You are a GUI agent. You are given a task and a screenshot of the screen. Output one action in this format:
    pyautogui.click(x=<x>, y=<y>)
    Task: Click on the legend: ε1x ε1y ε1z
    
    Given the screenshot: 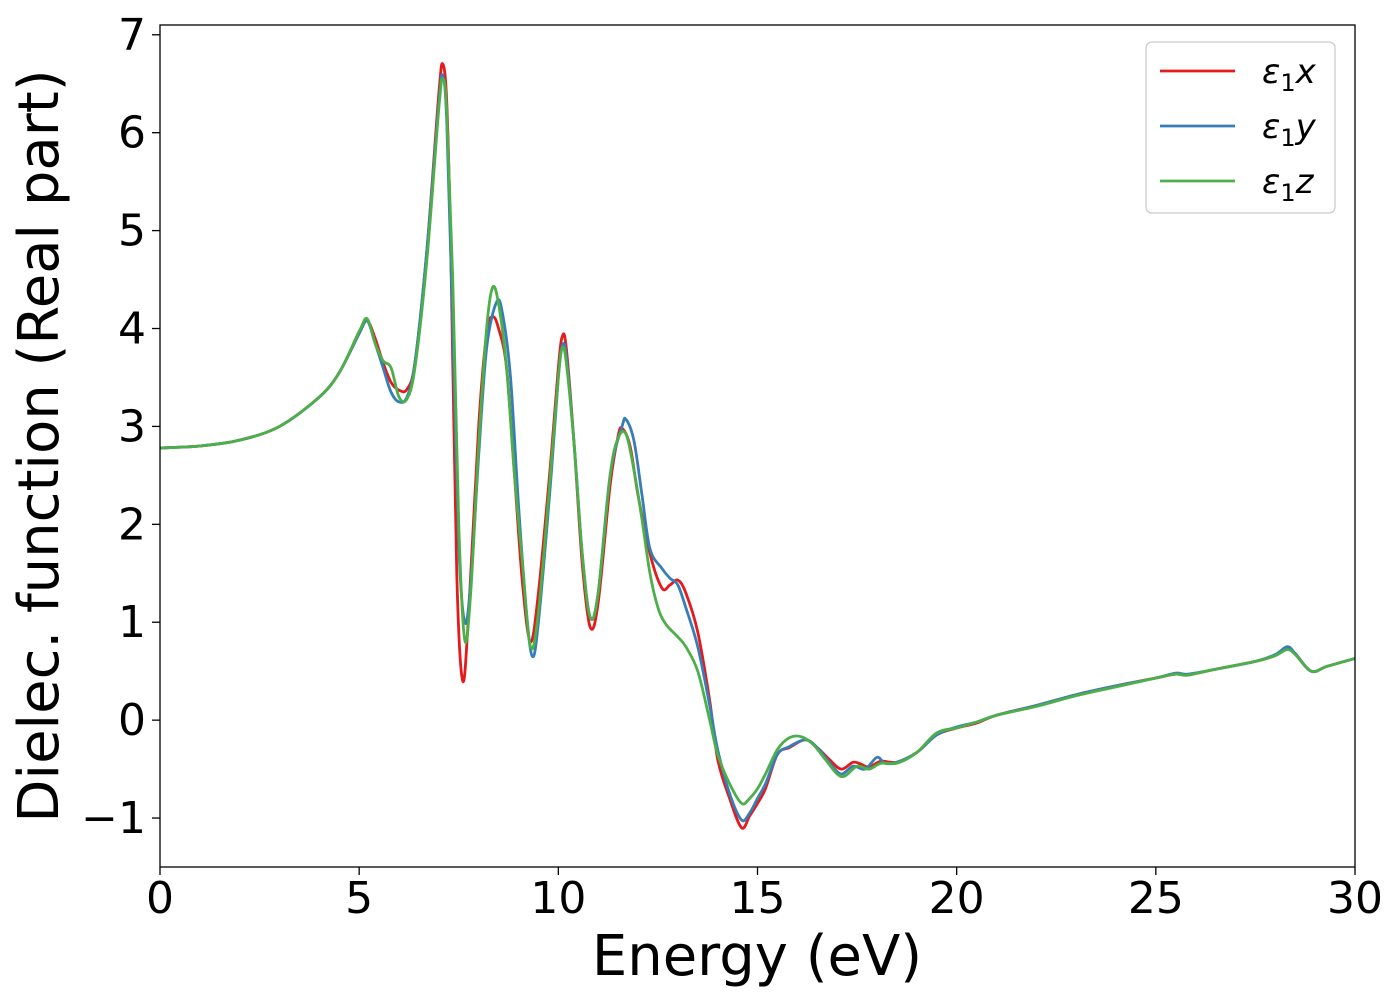 What is the action you would take?
    pyautogui.click(x=1240, y=127)
    